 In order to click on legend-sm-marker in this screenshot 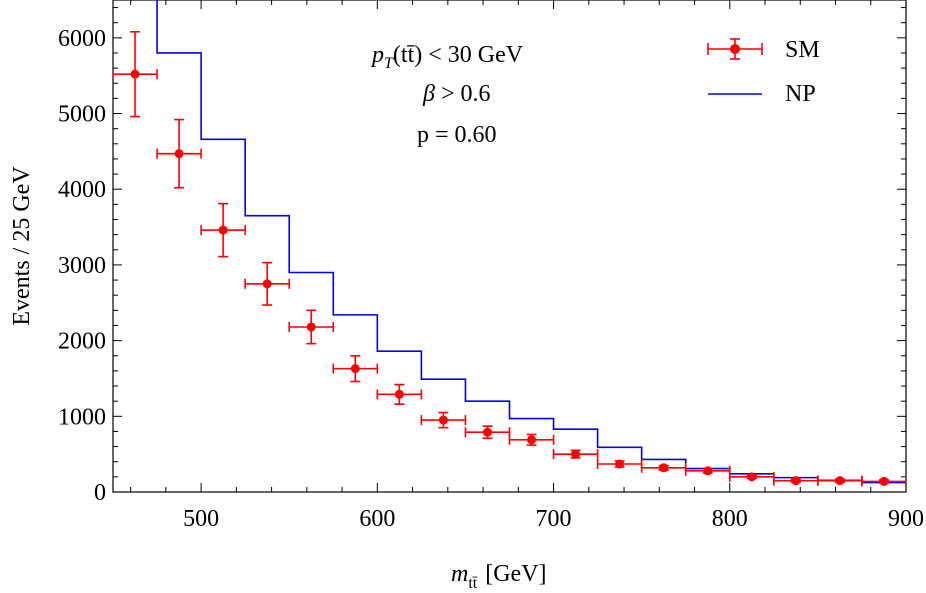, I will do `click(735, 49)`.